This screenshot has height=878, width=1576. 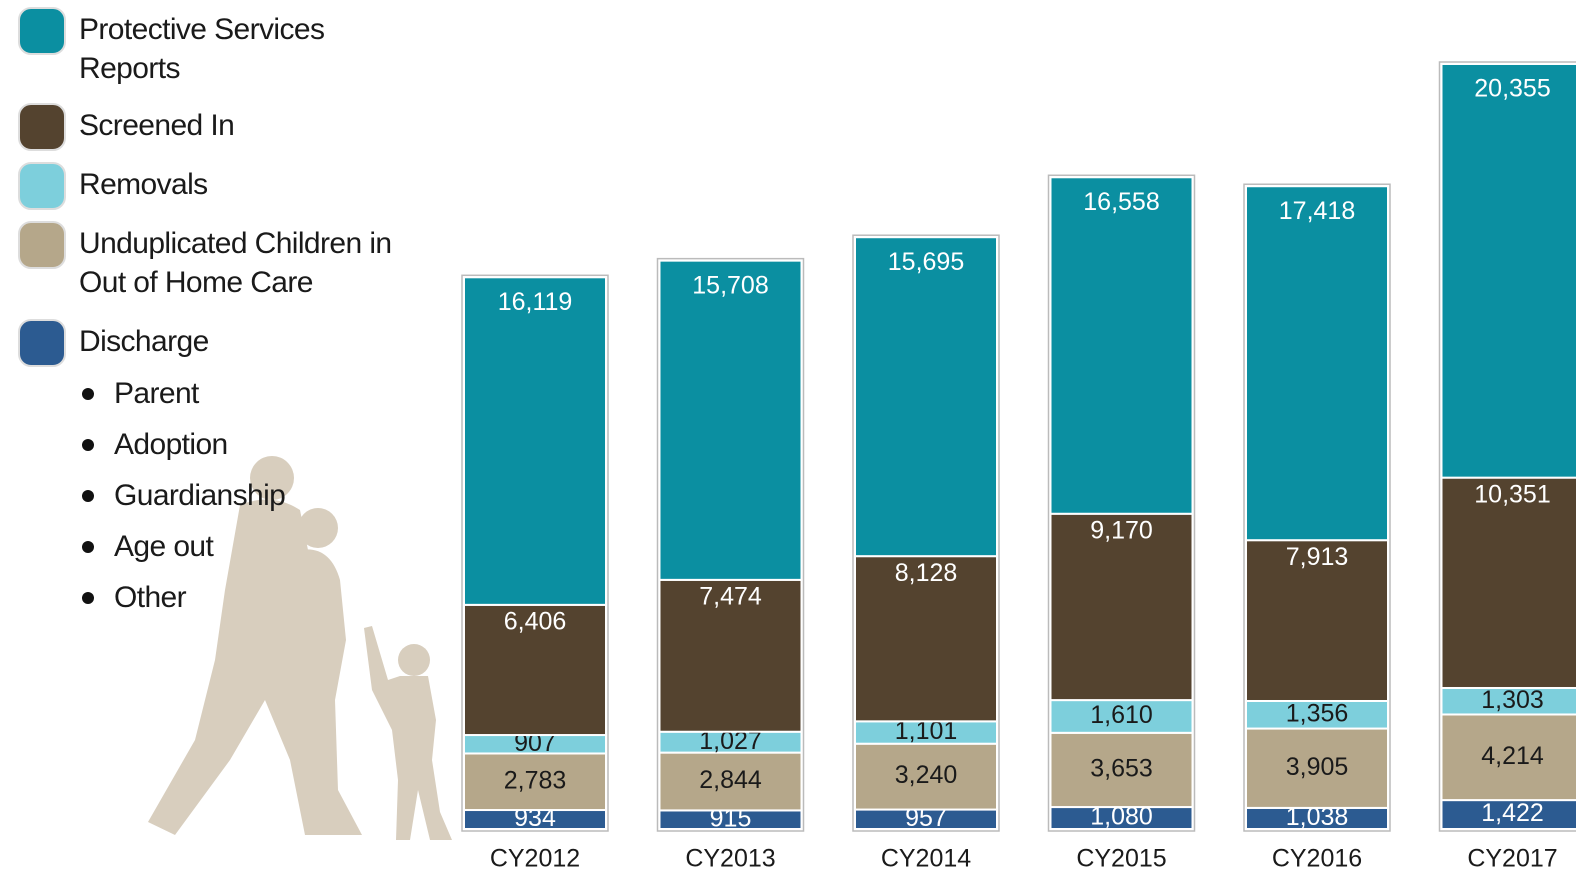 What do you see at coordinates (1512, 700) in the screenshot?
I see `value-label: 1,303` at bounding box center [1512, 700].